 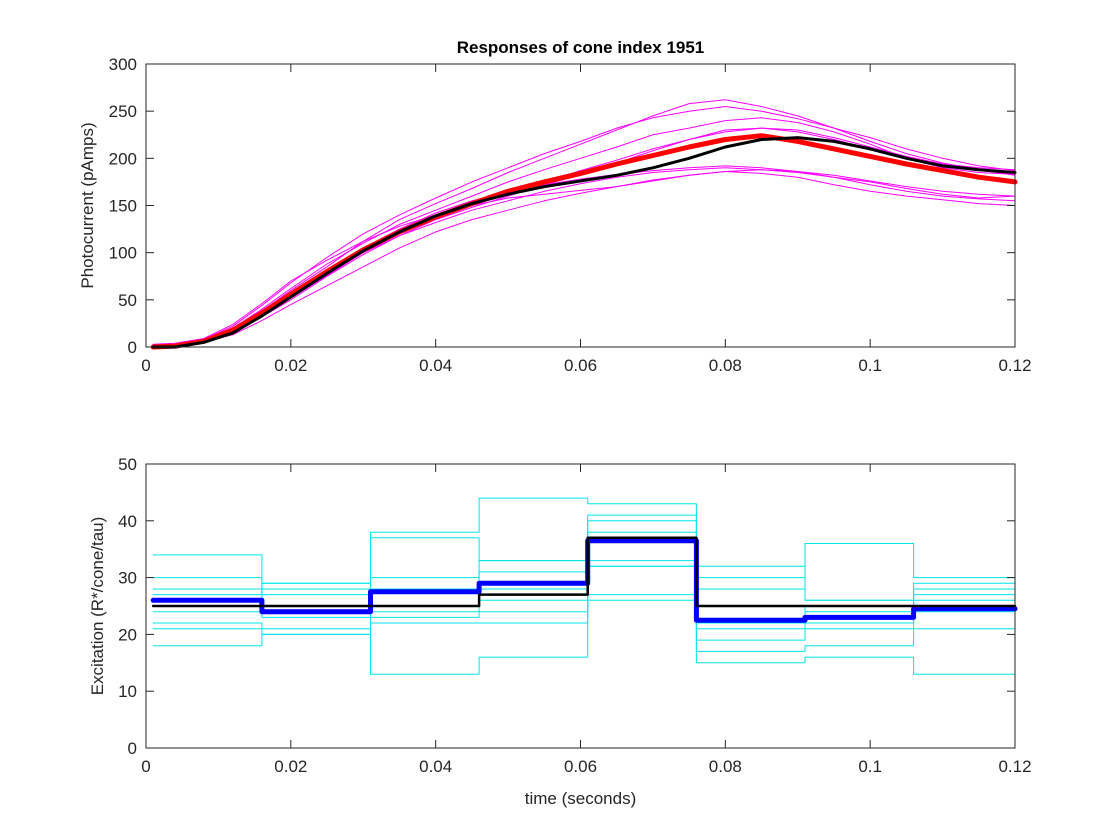 What do you see at coordinates (581, 47) in the screenshot?
I see `chart-title: Responses of cone index 1951` at bounding box center [581, 47].